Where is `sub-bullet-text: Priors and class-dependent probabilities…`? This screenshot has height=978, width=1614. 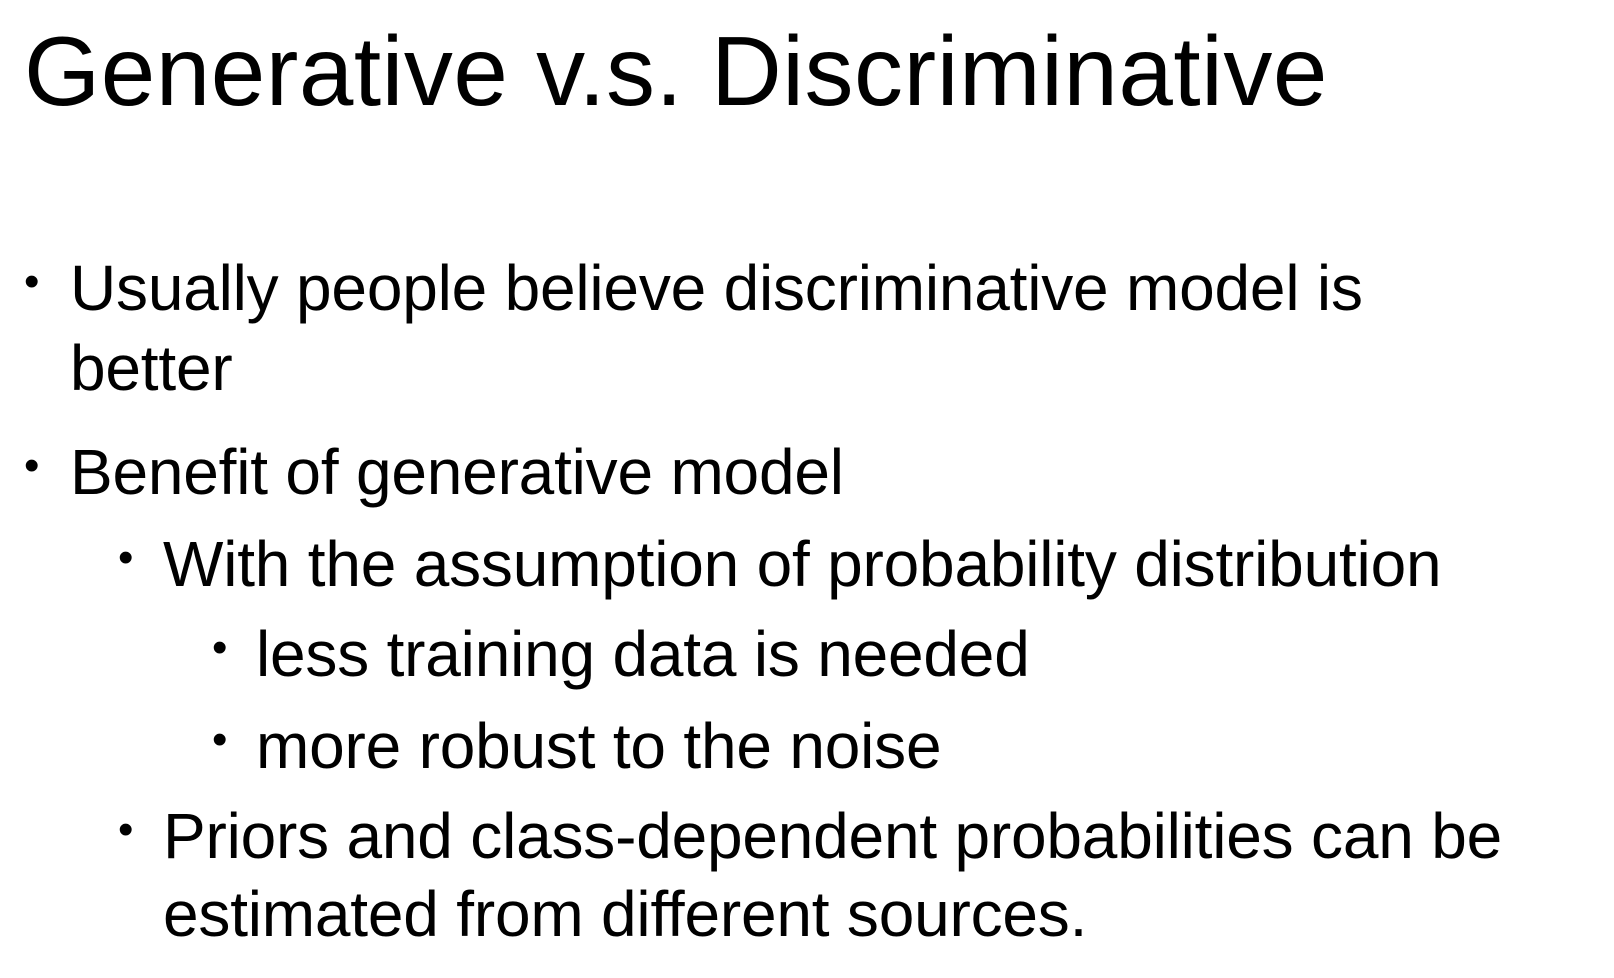
sub-bullet-text: Priors and class-dependent probabilities… is located at coordinates (832, 836).